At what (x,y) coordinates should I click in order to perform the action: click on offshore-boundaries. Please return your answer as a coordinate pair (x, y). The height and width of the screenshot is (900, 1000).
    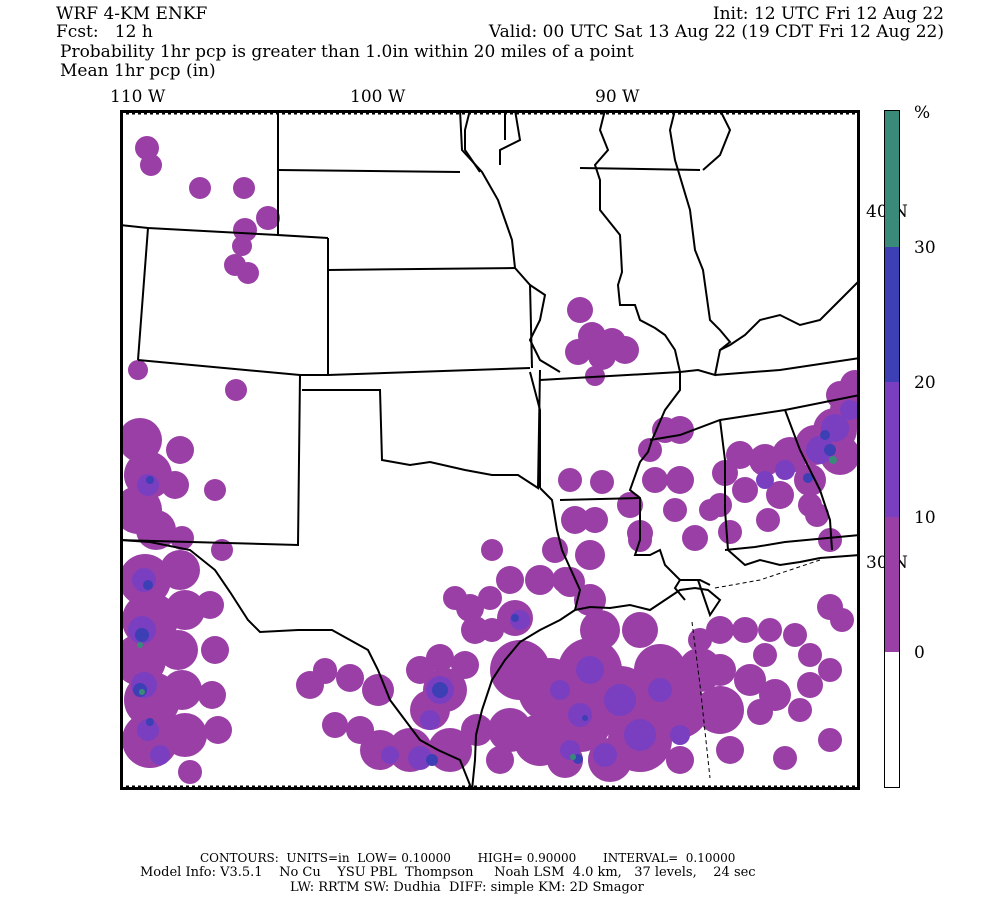
    Looking at the image, I should click on (756, 669).